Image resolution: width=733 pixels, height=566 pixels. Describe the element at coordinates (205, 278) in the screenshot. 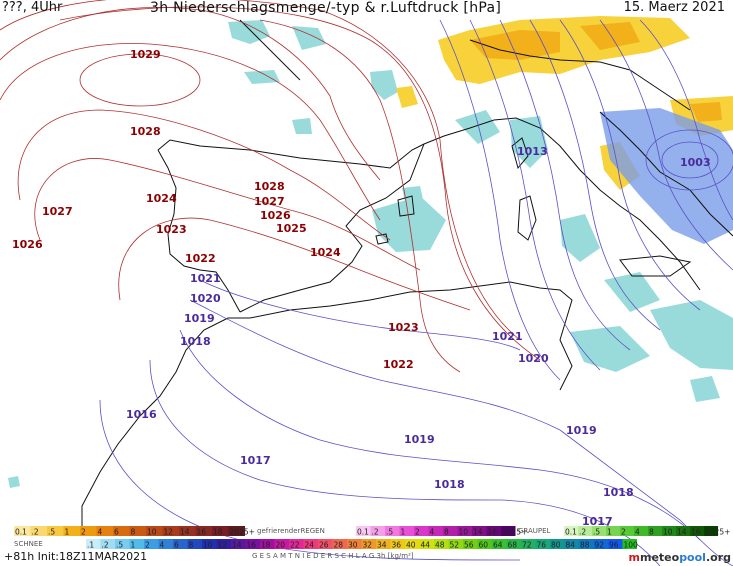

I see `iso-label: 1021` at that location.